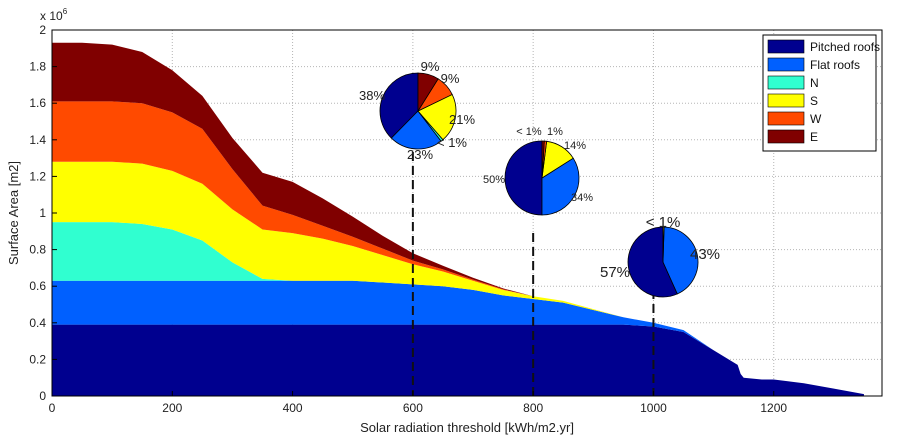 This screenshot has height=442, width=897. What do you see at coordinates (52, 408) in the screenshot?
I see `x-tick-label: 0` at bounding box center [52, 408].